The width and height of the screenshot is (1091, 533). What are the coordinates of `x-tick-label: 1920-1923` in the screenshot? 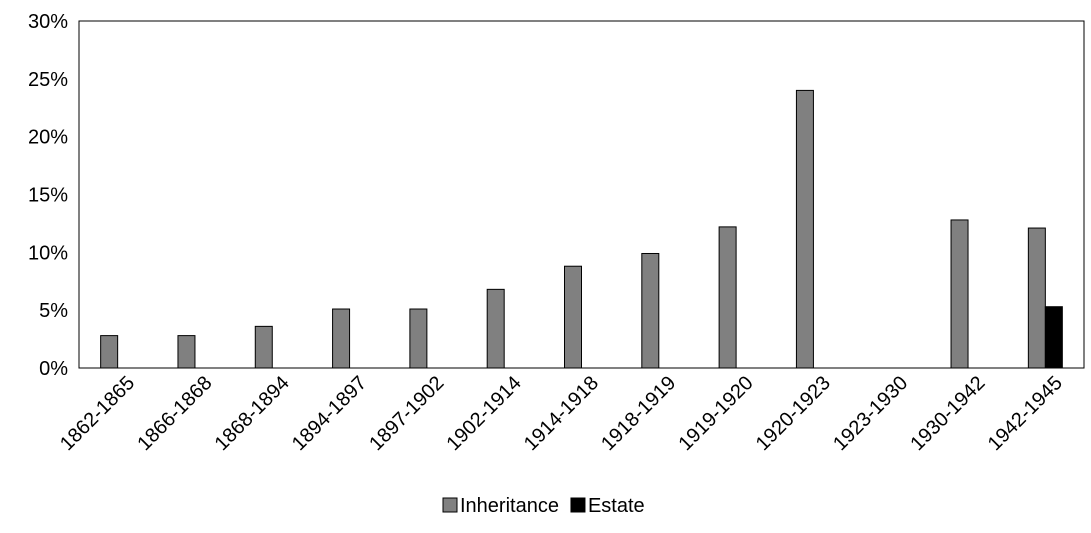 It's located at (793, 413).